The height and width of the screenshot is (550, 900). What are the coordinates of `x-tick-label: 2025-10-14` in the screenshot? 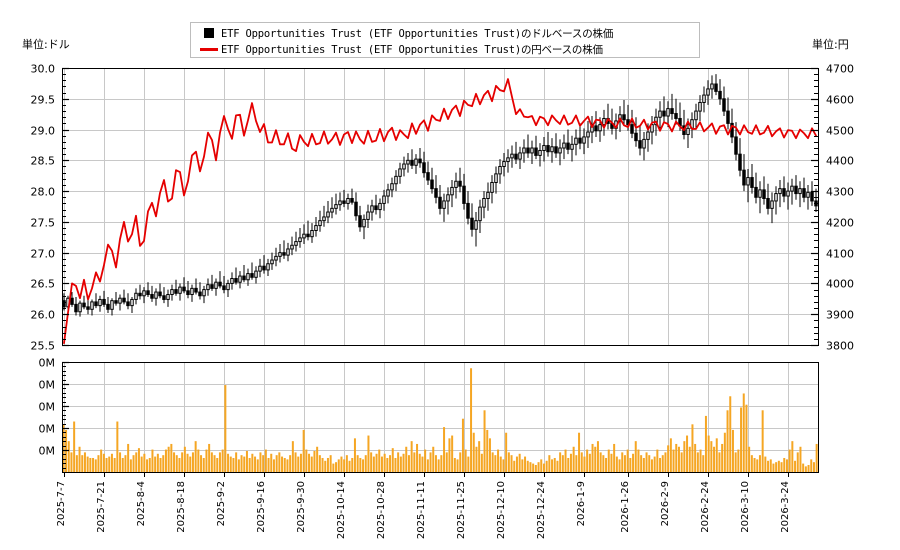 It's located at (341, 510).